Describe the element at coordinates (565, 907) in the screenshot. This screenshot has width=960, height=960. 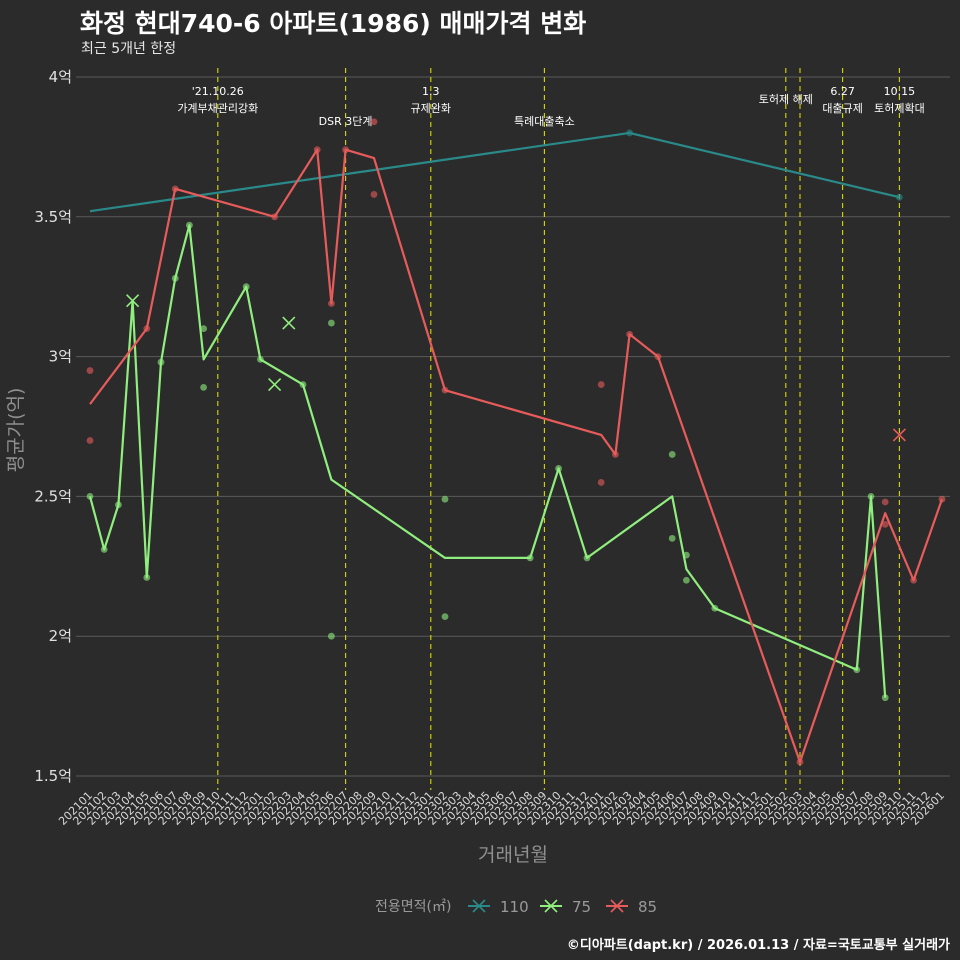
I see `legend-item-75: 75` at that location.